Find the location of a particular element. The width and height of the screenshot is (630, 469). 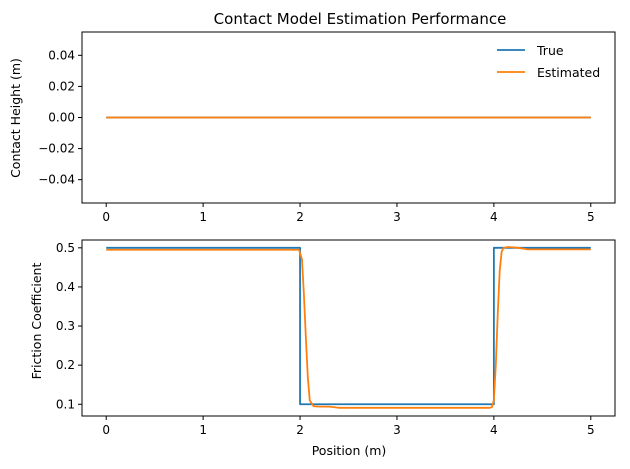

bottom-x-tick-label: 1 is located at coordinates (203, 430).